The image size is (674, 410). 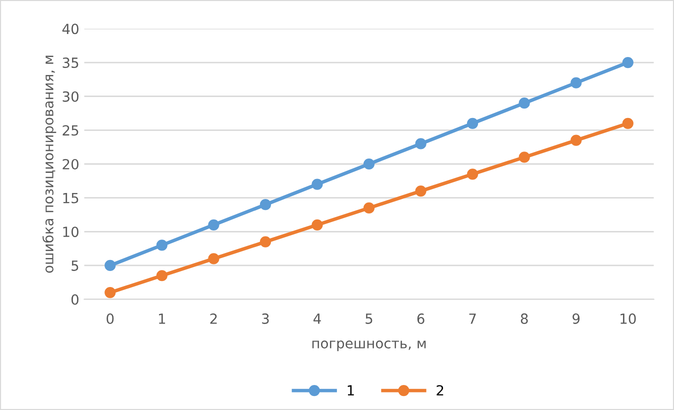 What do you see at coordinates (265, 318) in the screenshot?
I see `x-tick-label: 3` at bounding box center [265, 318].